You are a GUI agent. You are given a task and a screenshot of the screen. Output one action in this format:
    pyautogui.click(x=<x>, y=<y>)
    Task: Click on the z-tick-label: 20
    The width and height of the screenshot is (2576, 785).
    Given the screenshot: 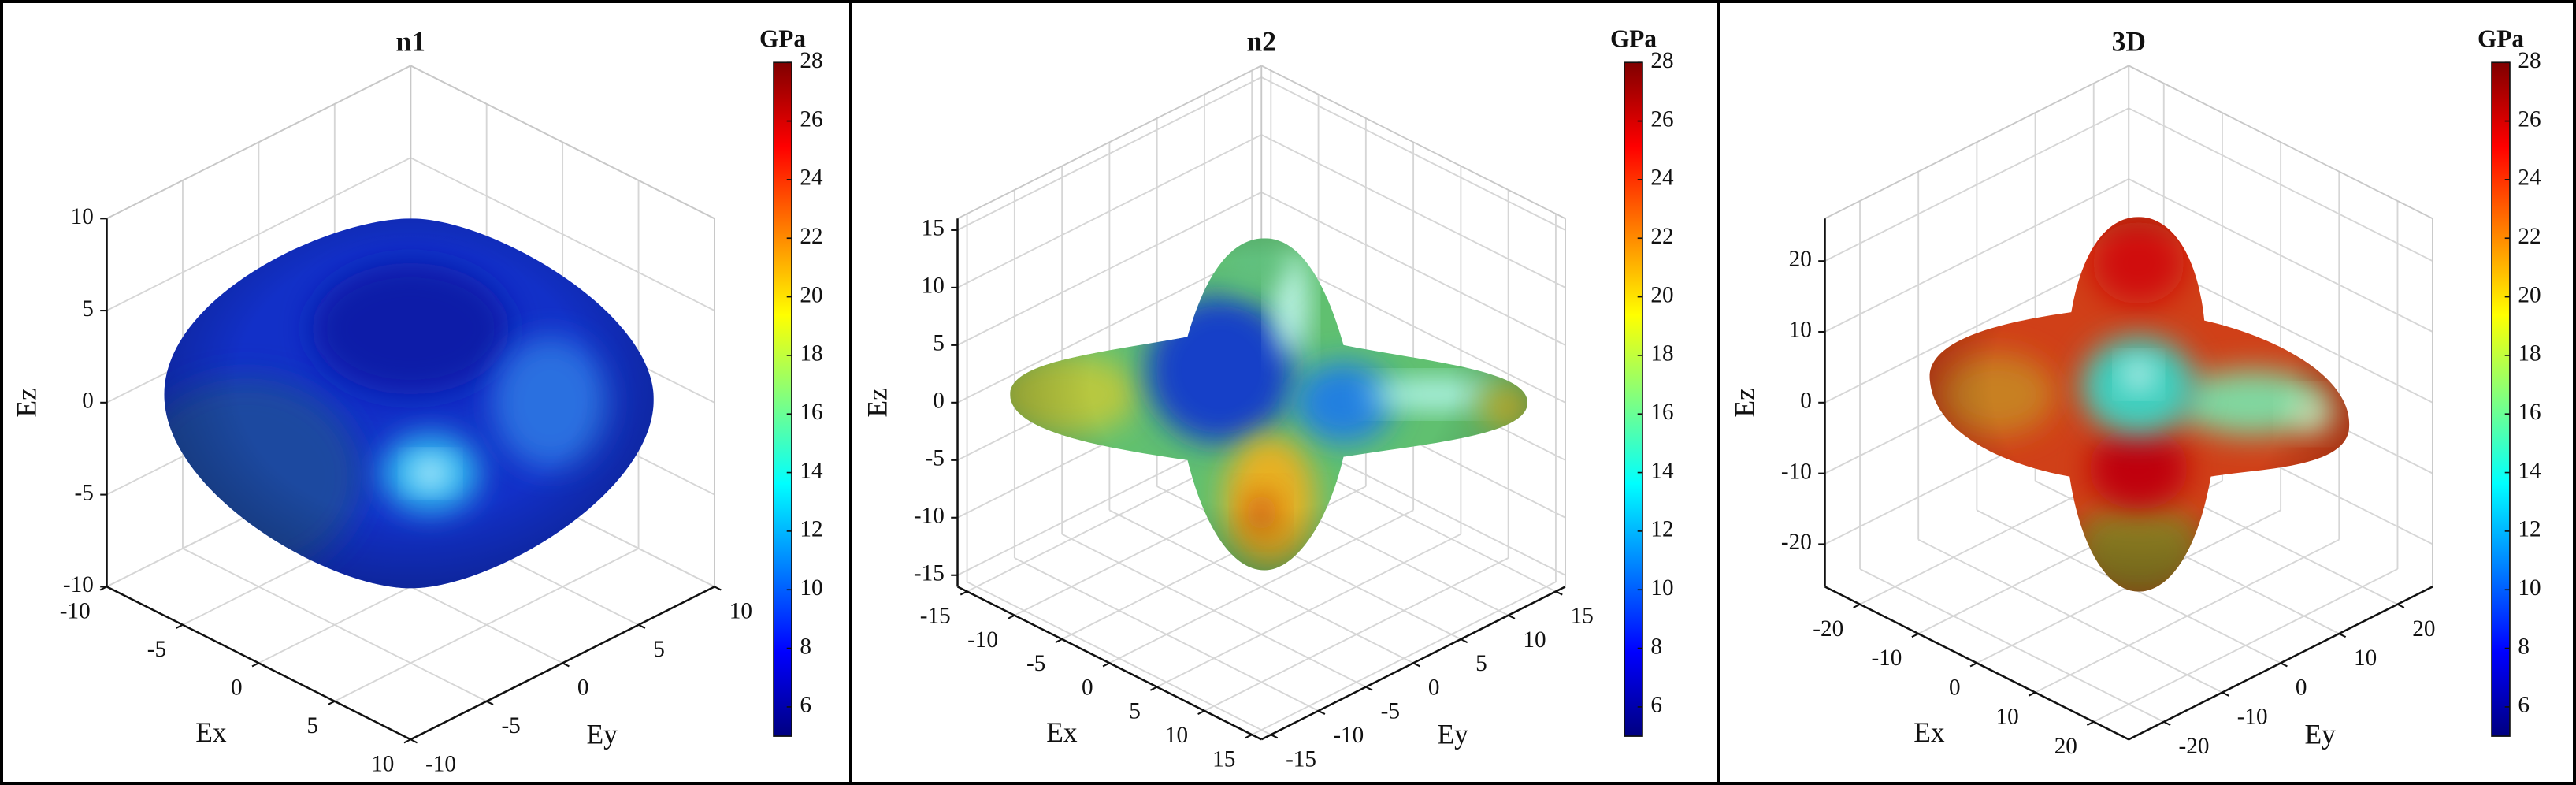 What is the action you would take?
    pyautogui.click(x=1800, y=259)
    